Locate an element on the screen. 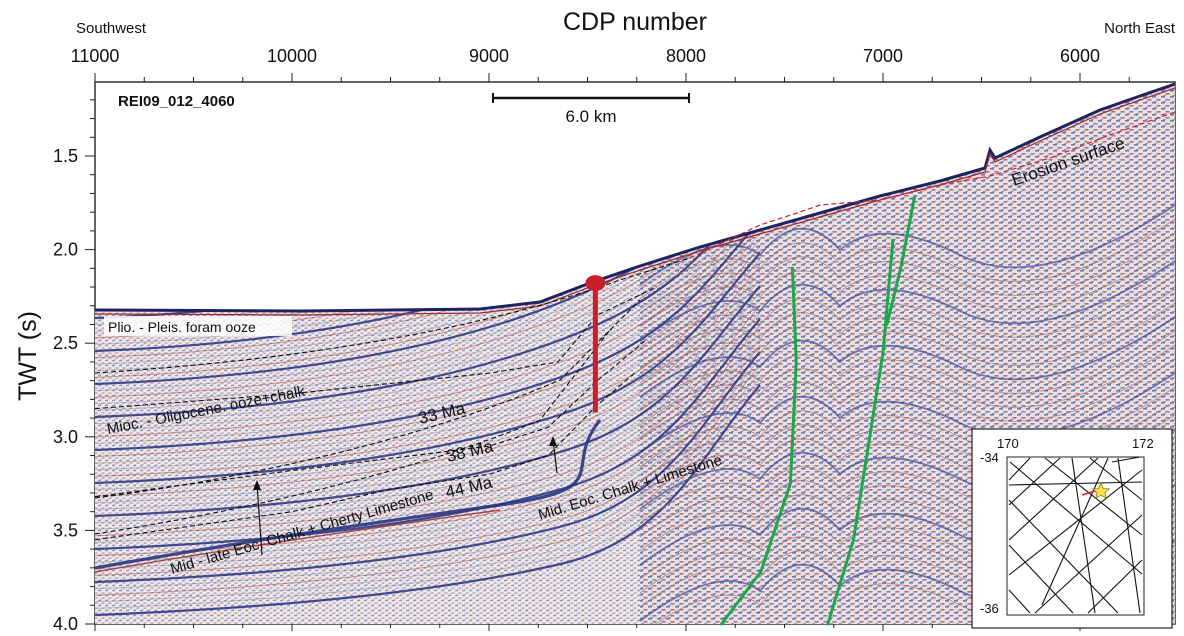 The height and width of the screenshot is (636, 1184). scale-bar-label: 6.0 km is located at coordinates (590, 116).